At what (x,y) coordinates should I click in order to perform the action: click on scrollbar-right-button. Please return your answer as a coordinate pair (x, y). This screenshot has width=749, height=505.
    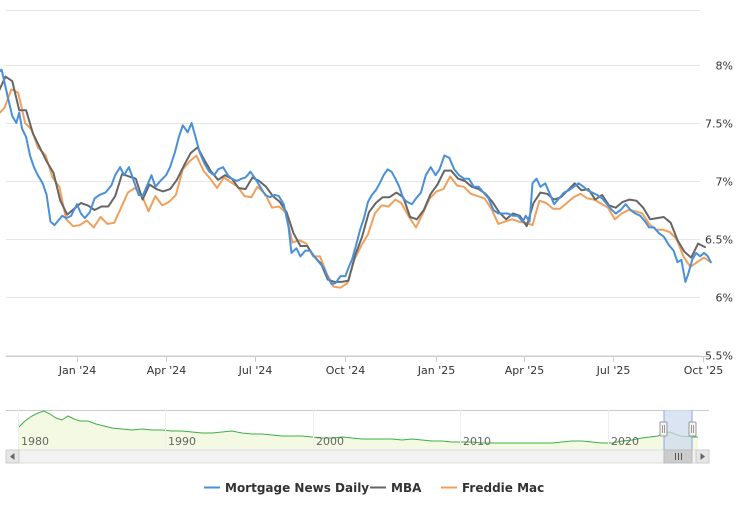
    Looking at the image, I should click on (702, 456).